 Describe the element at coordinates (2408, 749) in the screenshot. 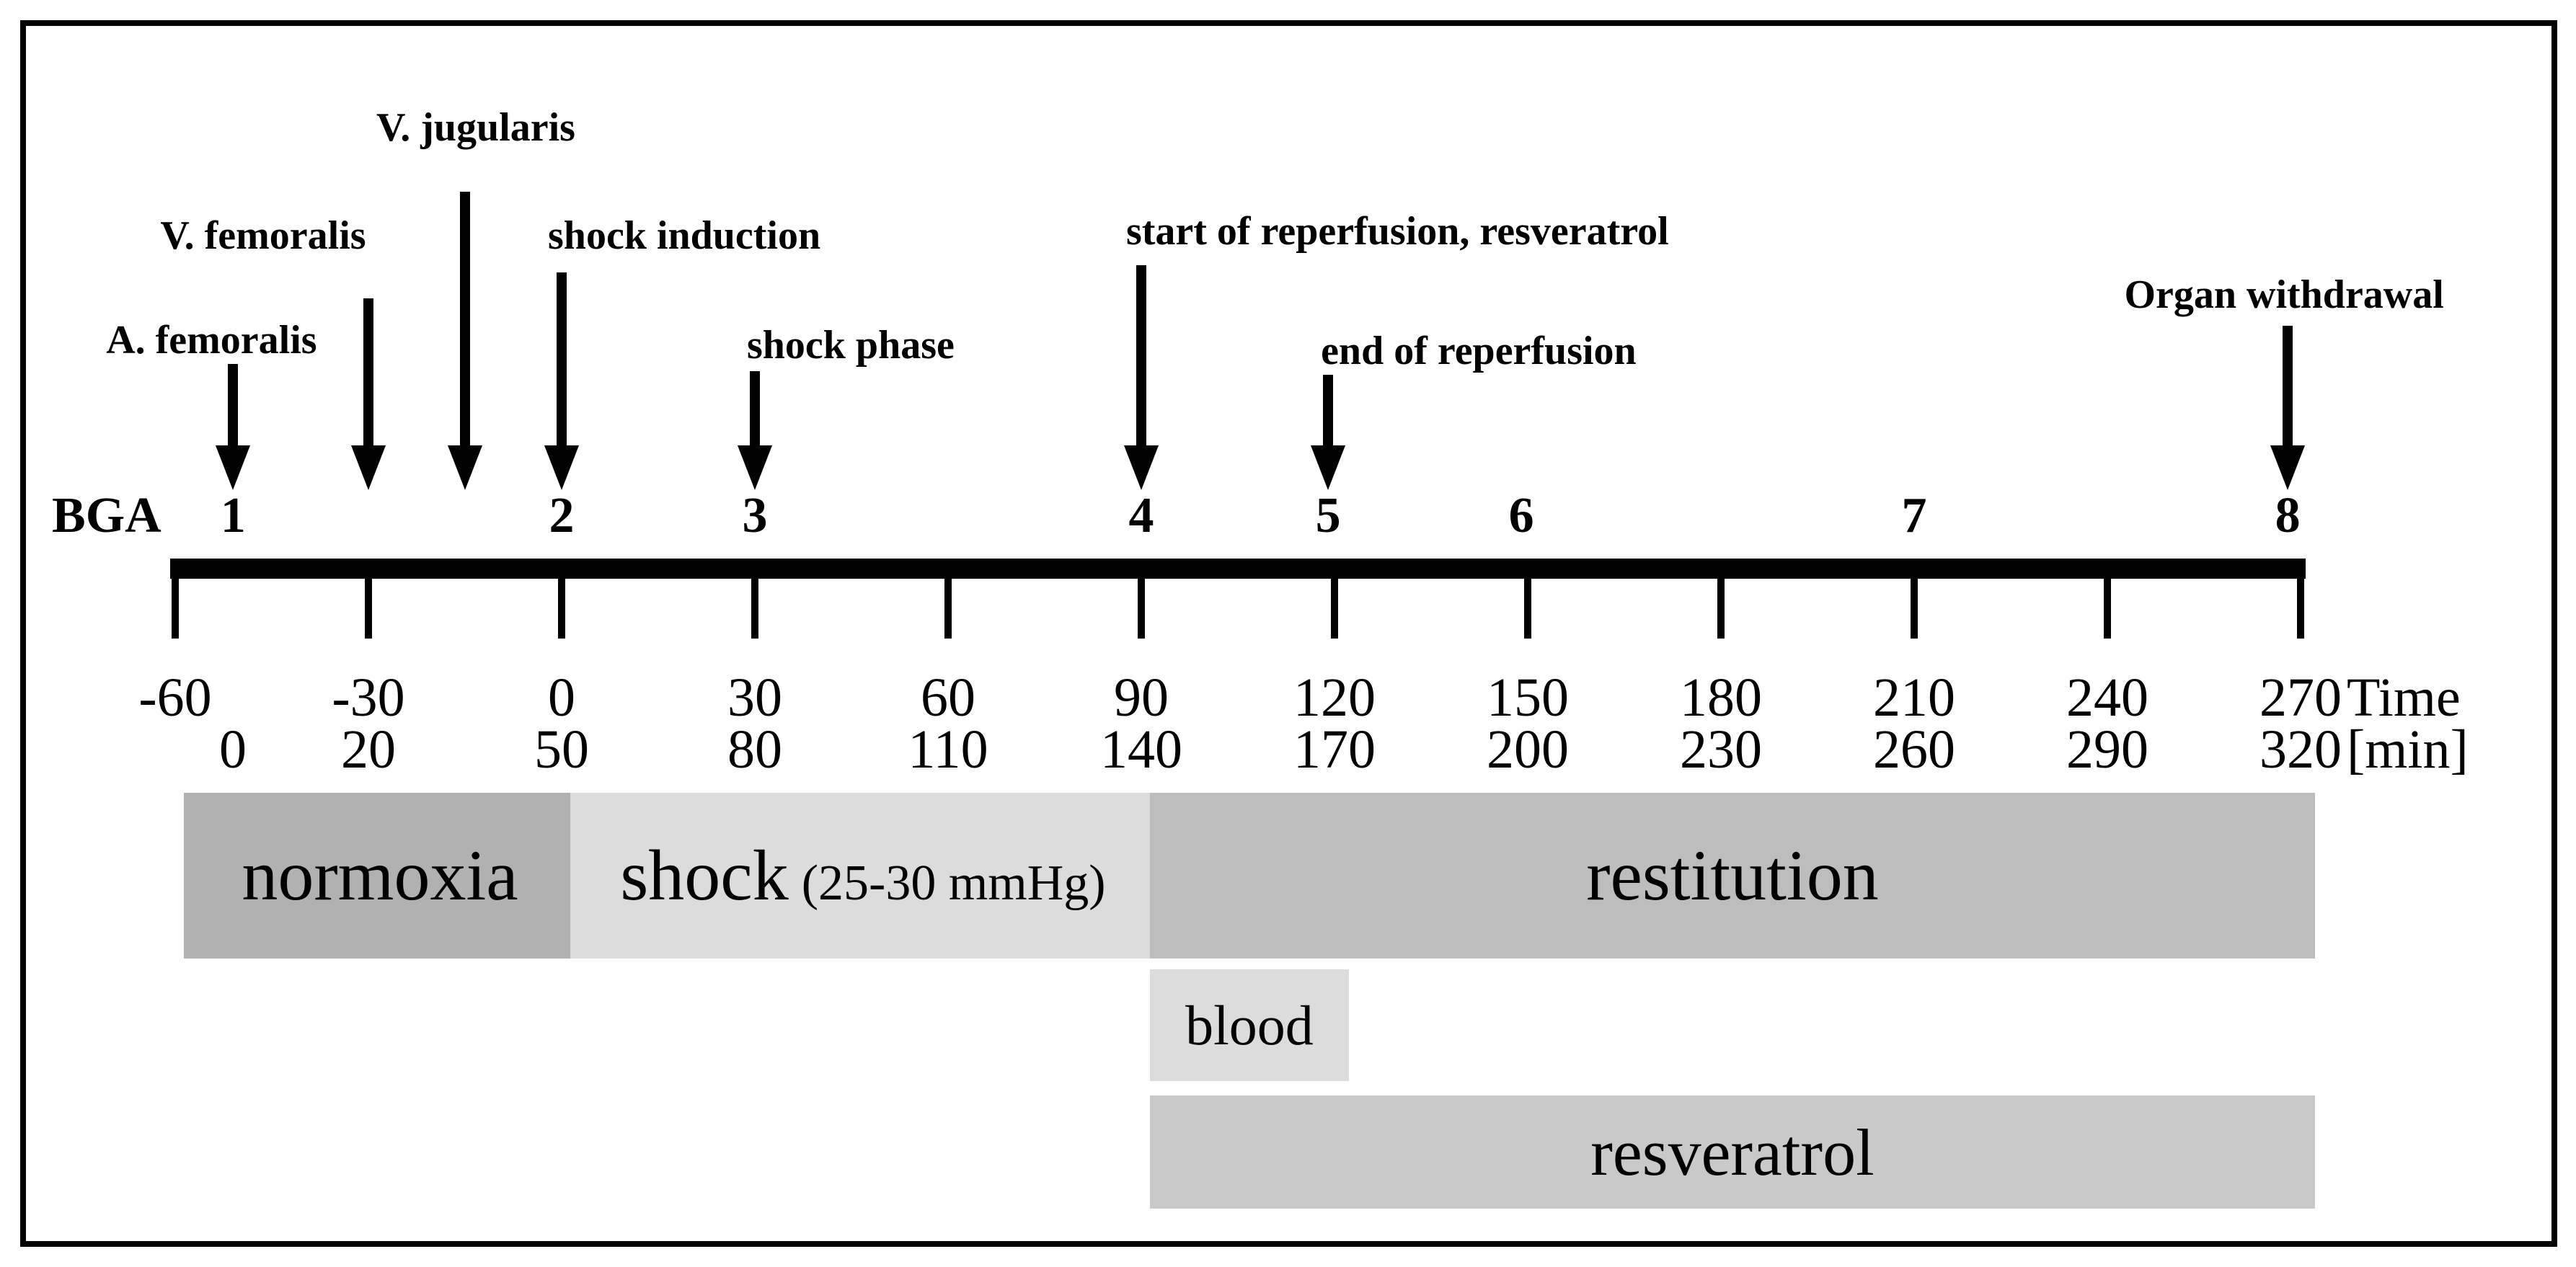

I see `time-axis-unit-label-line2: [min]` at that location.